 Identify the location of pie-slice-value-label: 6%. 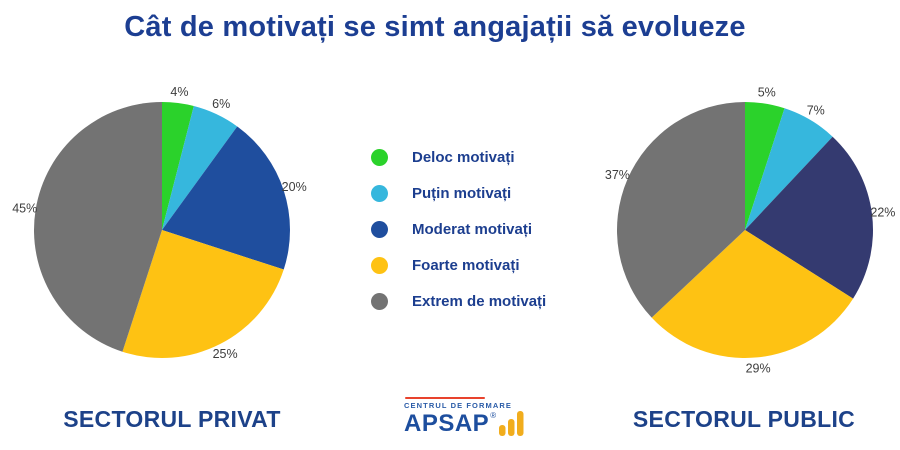
(221, 104).